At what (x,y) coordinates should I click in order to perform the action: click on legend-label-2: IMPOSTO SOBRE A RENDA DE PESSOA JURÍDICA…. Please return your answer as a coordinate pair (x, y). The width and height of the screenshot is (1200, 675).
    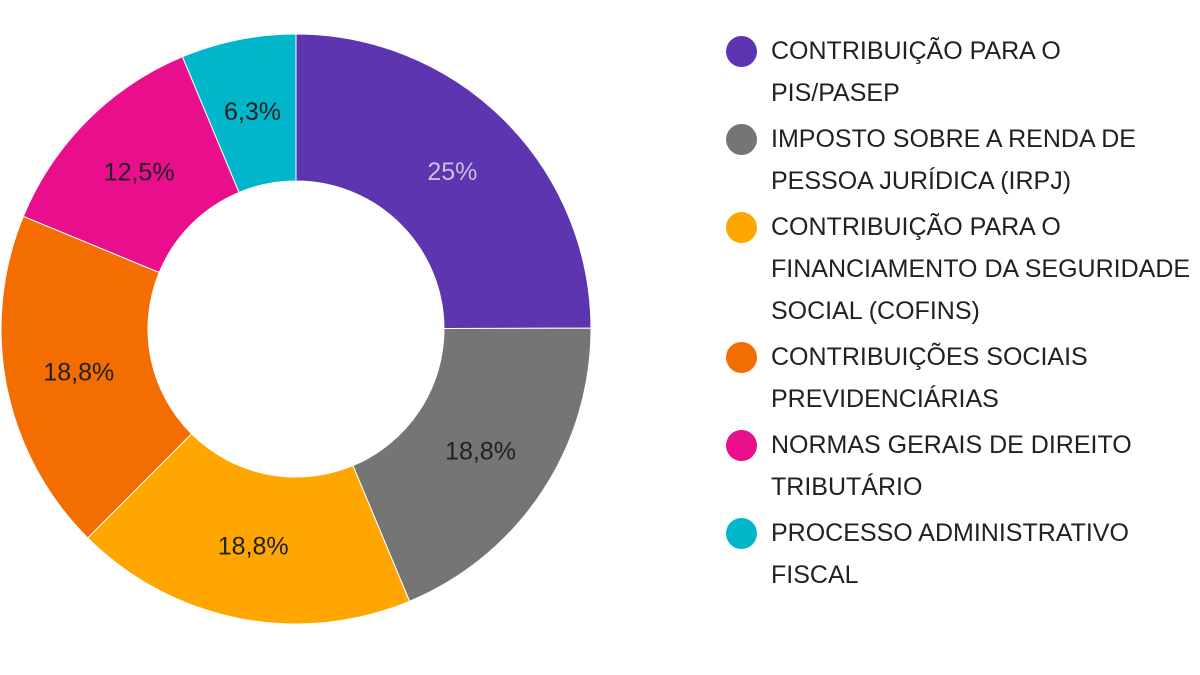
    Looking at the image, I should click on (953, 160).